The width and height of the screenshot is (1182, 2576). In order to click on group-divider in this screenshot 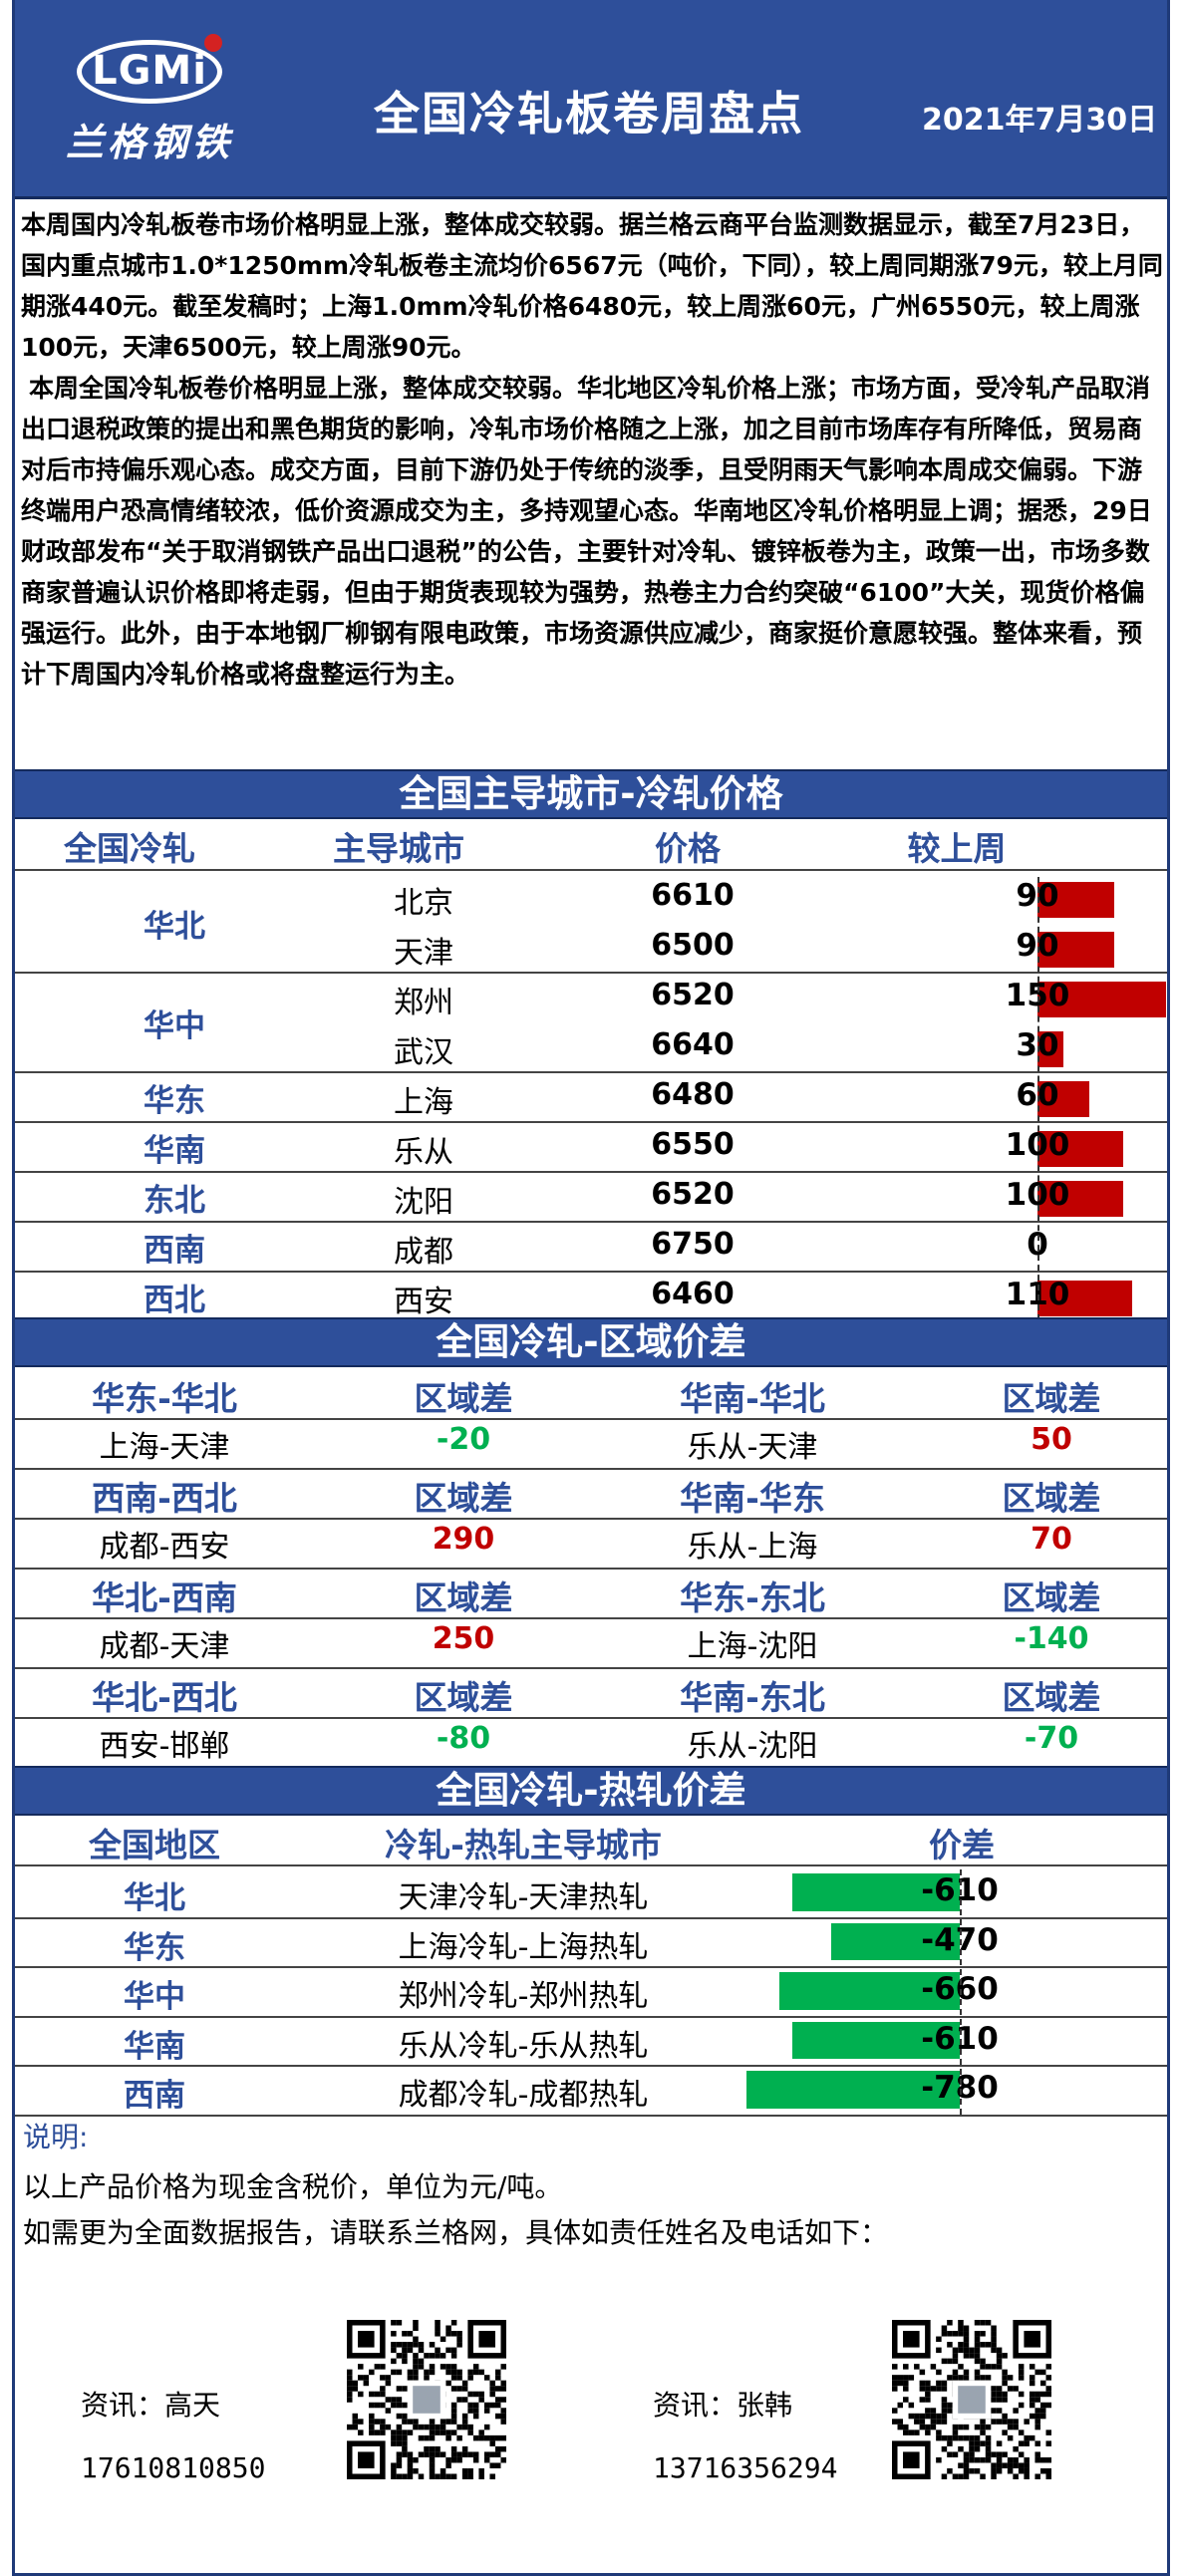, I will do `click(591, 1172)`.